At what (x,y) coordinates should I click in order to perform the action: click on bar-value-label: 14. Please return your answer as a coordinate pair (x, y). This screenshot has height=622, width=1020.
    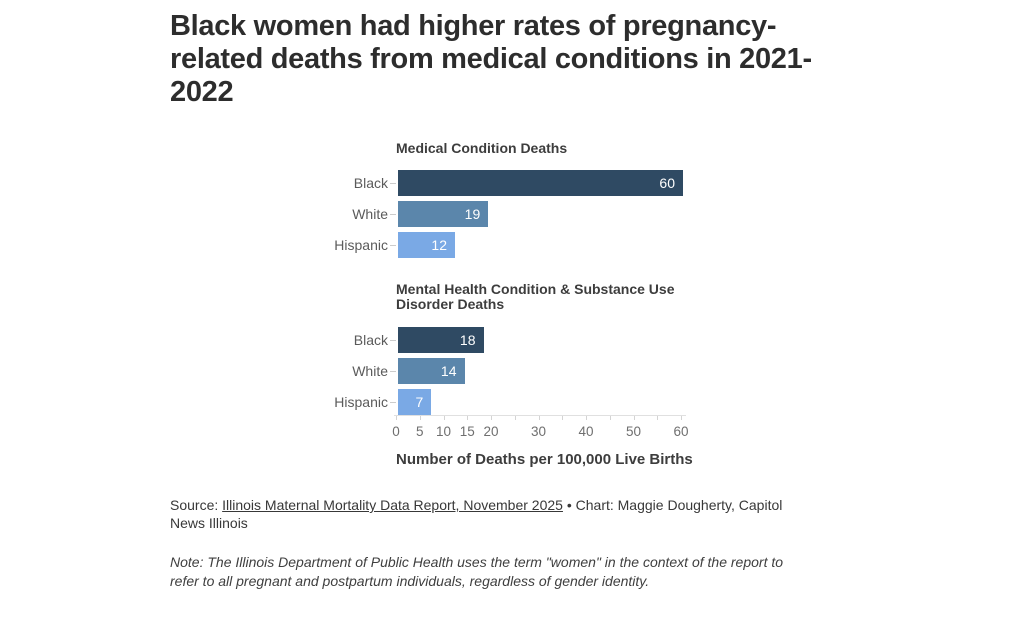
    Looking at the image, I should click on (448, 371).